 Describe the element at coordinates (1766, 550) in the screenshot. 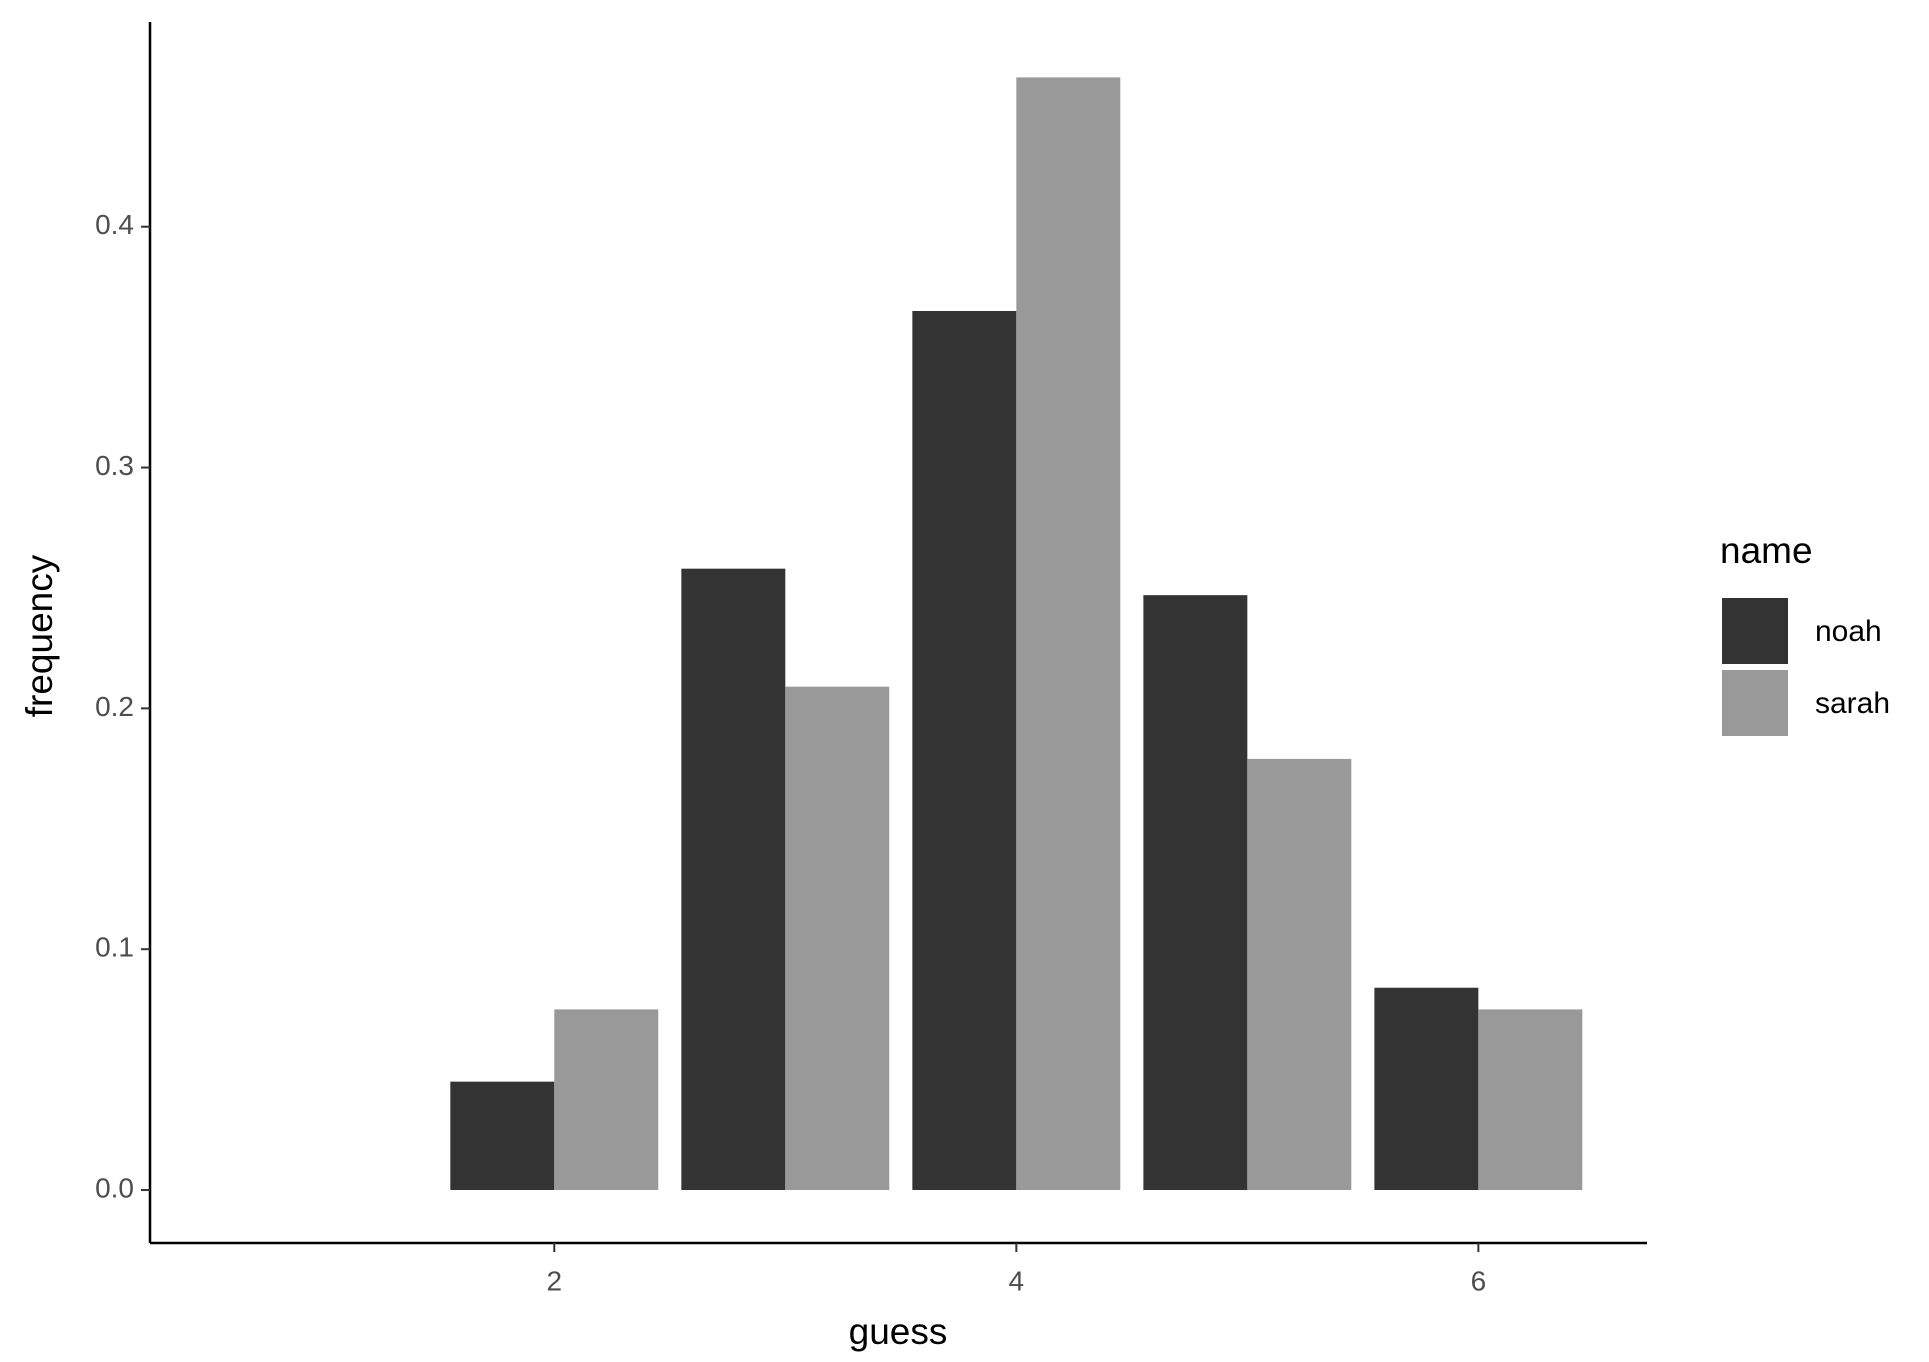

I see `legend-title: name` at that location.